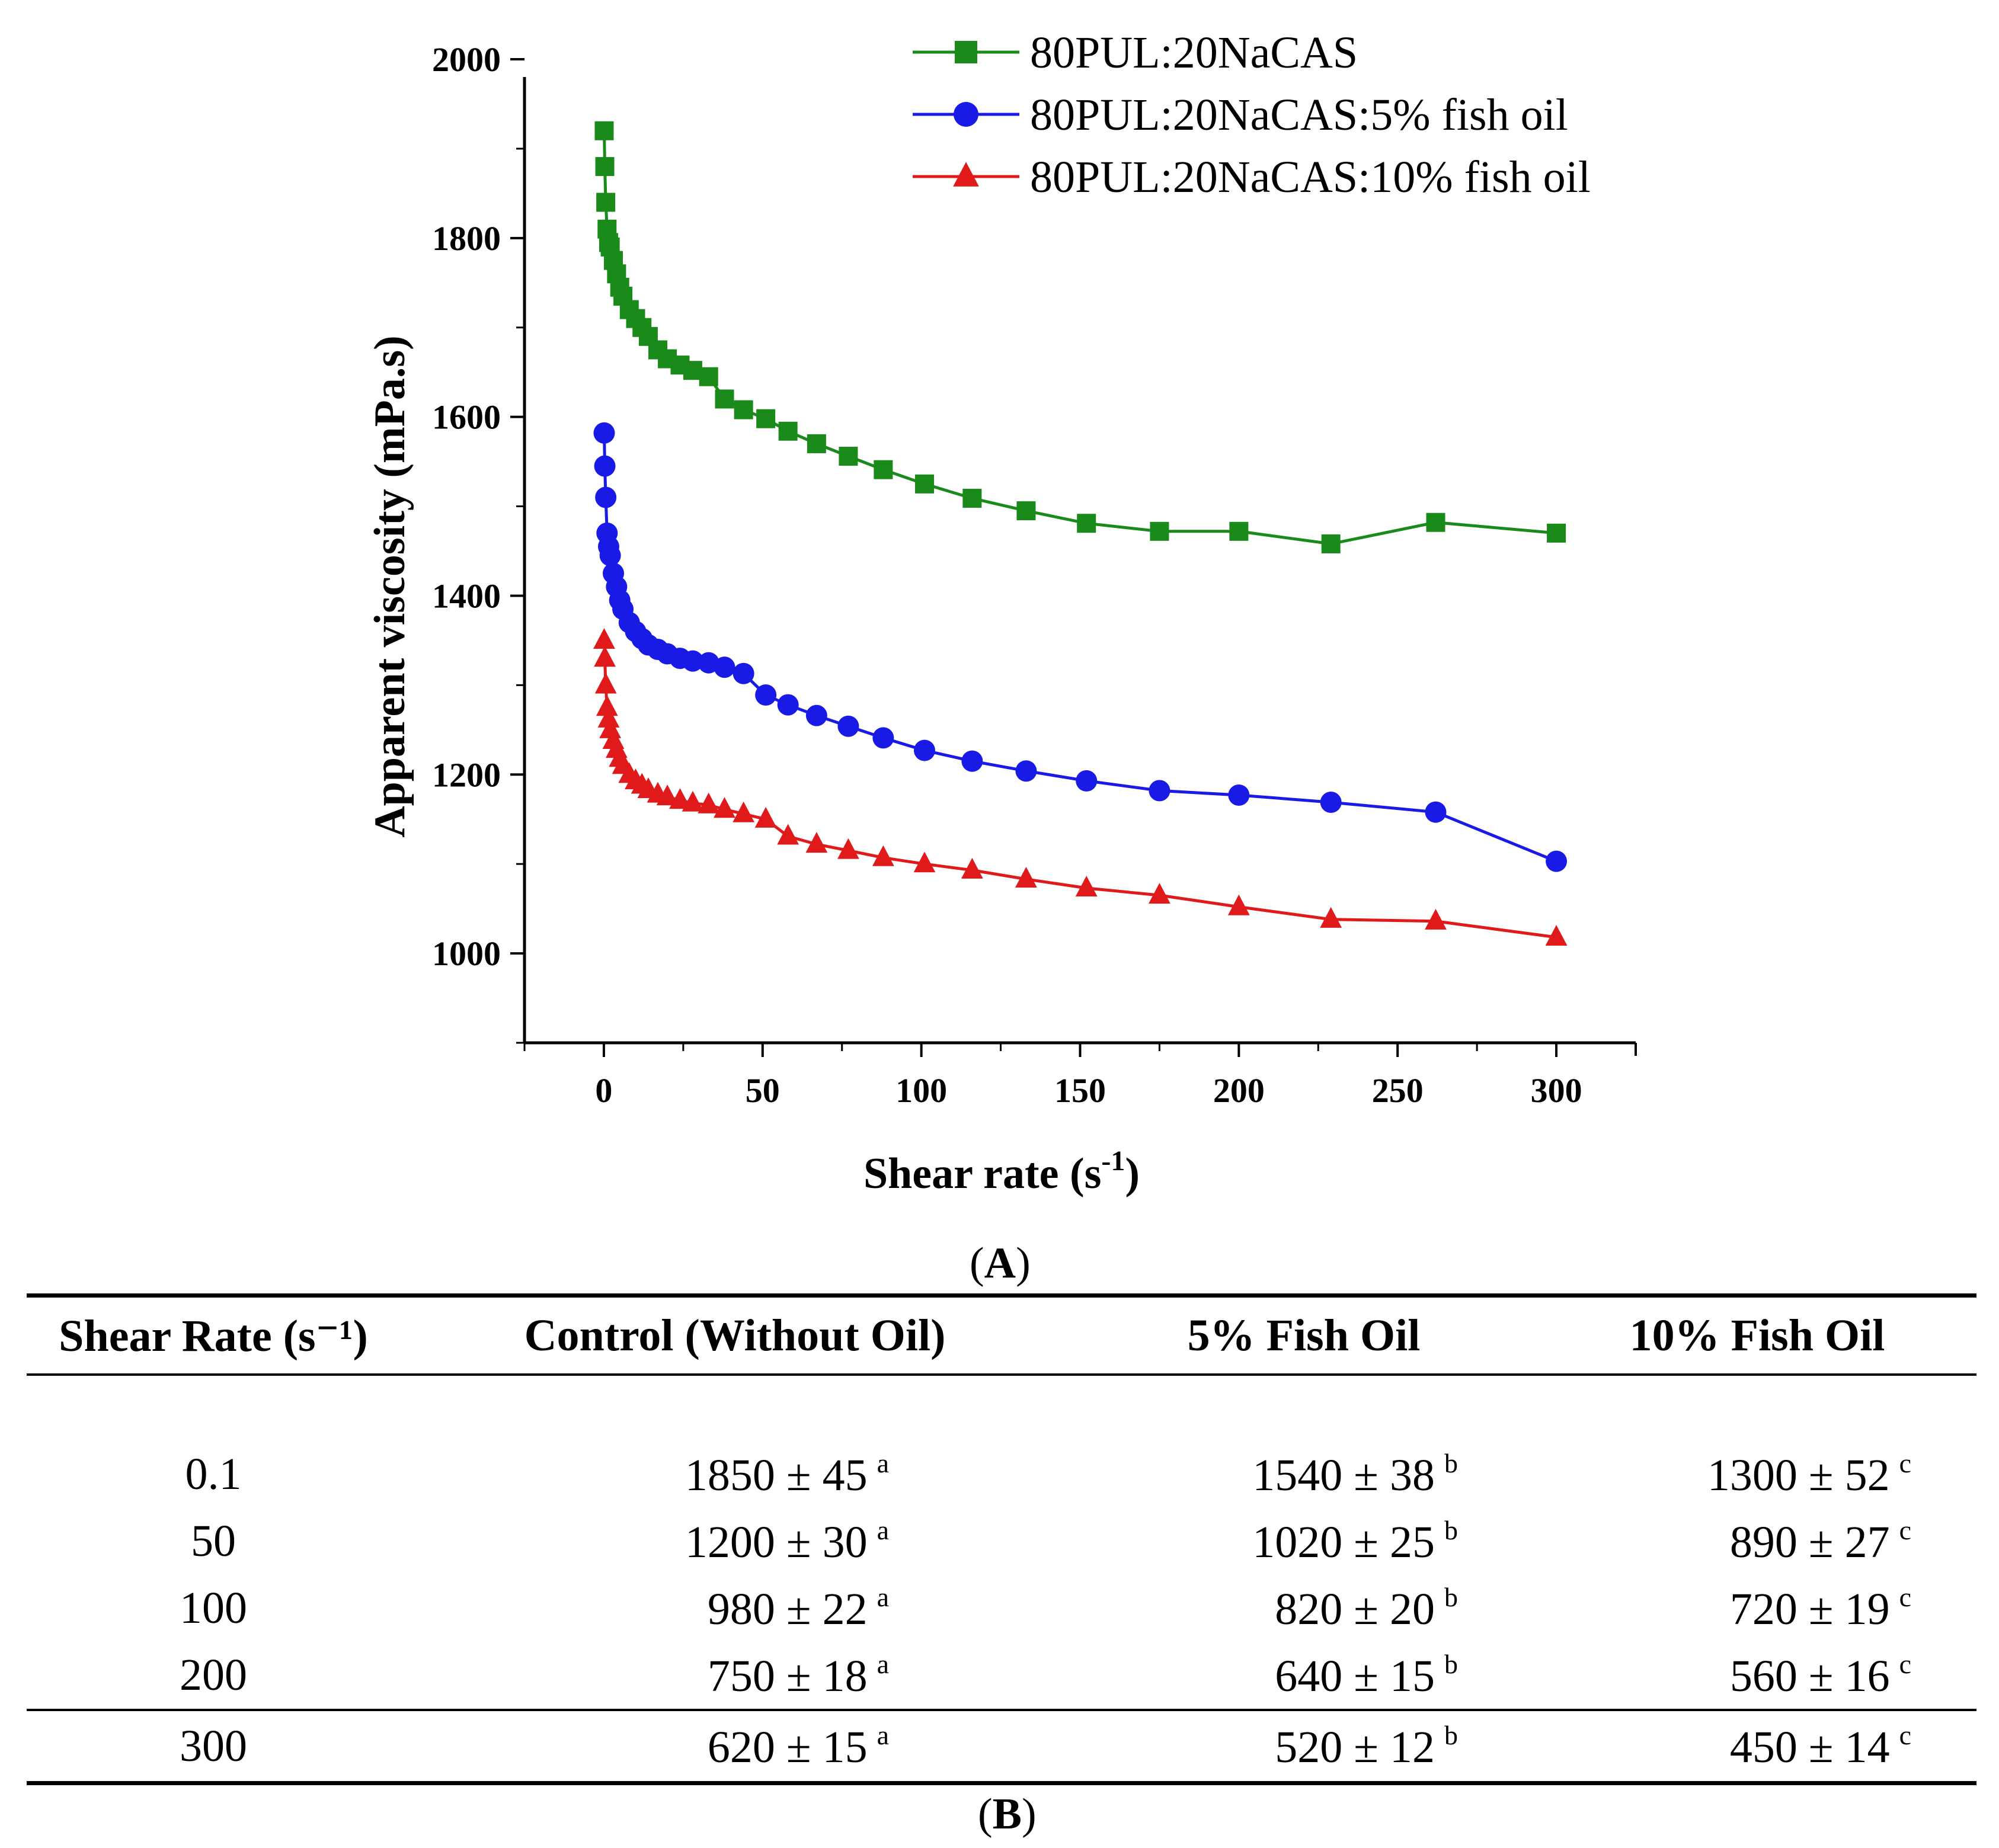 Image resolution: width=1999 pixels, height=1848 pixels. Describe the element at coordinates (214, 1675) in the screenshot. I see `cell-rate: 200` at that location.